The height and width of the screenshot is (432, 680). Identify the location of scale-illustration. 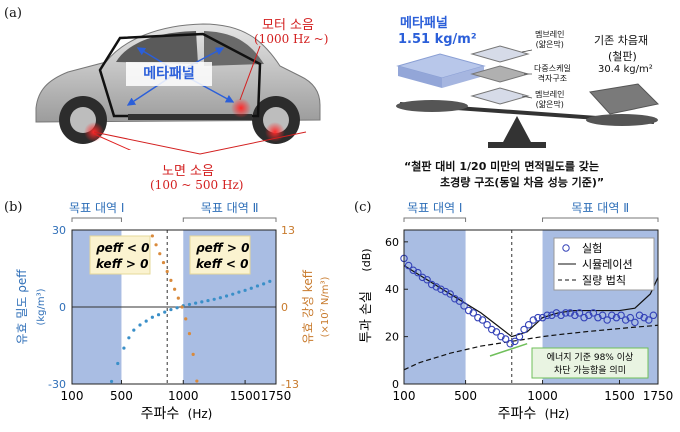
(528, 96).